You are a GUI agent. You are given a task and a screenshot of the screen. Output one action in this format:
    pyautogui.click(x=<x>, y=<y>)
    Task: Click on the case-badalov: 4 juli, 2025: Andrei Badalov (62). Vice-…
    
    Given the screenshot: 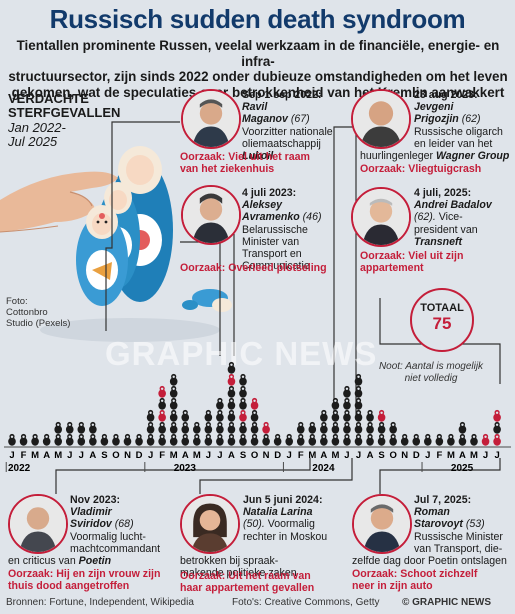 What is the action you would take?
    pyautogui.click(x=453, y=217)
    